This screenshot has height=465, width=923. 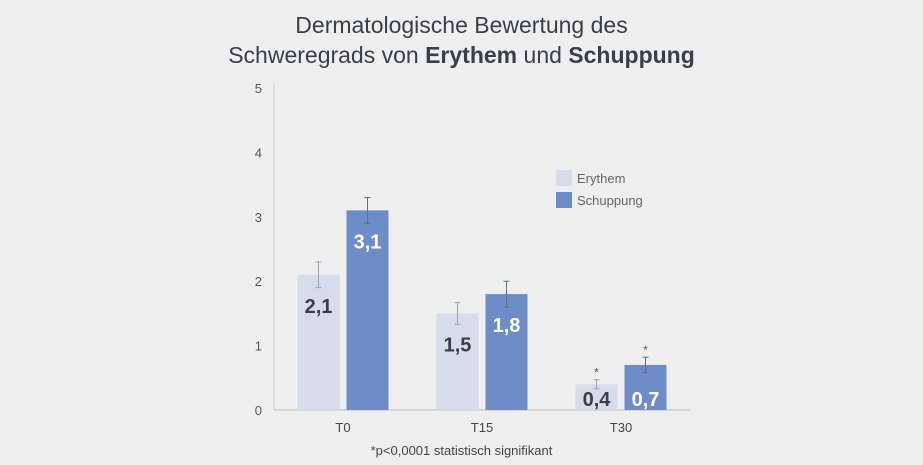 What do you see at coordinates (368, 242) in the screenshot?
I see `data-label: 3,1` at bounding box center [368, 242].